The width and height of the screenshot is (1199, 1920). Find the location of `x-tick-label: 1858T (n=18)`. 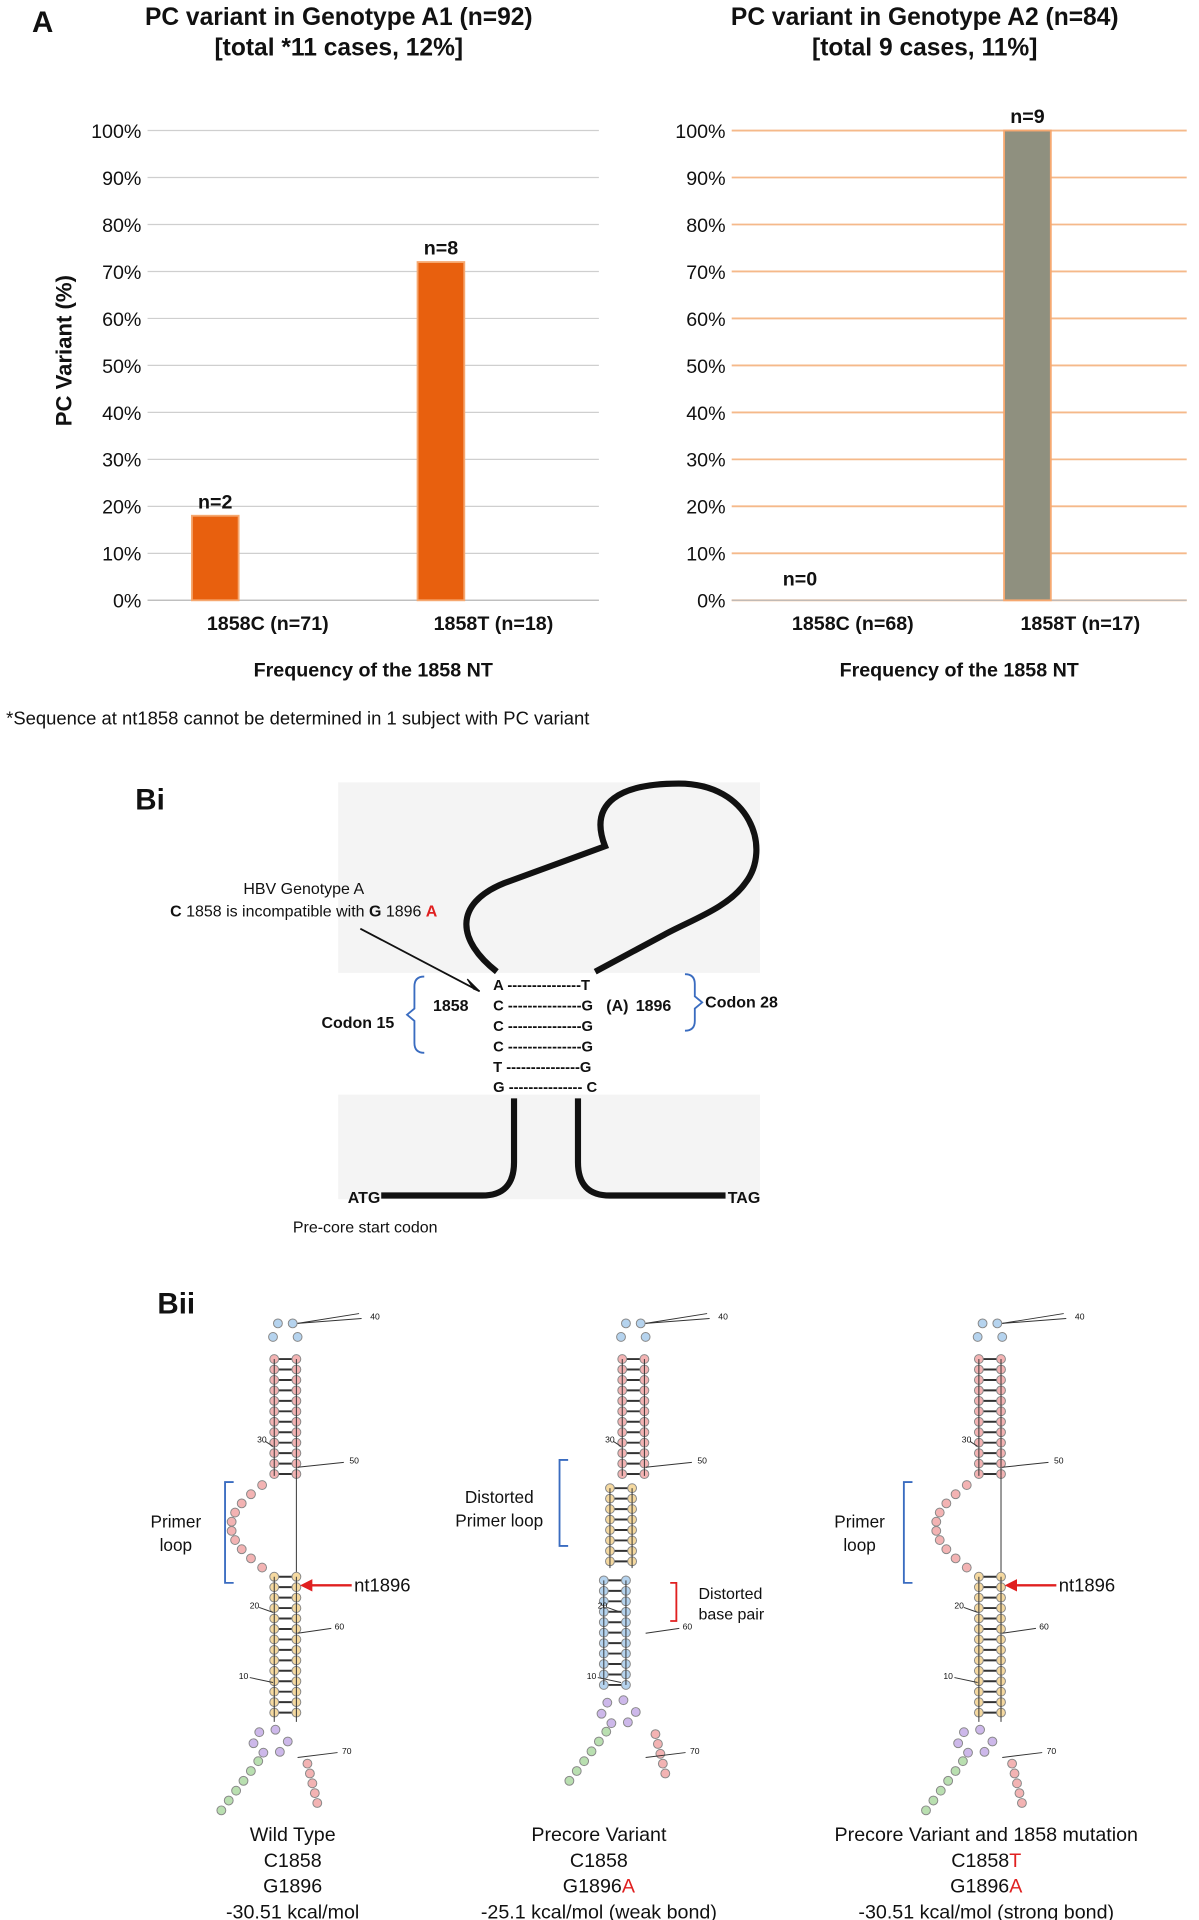

x-tick-label: 1858T (n=18) is located at coordinates (494, 624).